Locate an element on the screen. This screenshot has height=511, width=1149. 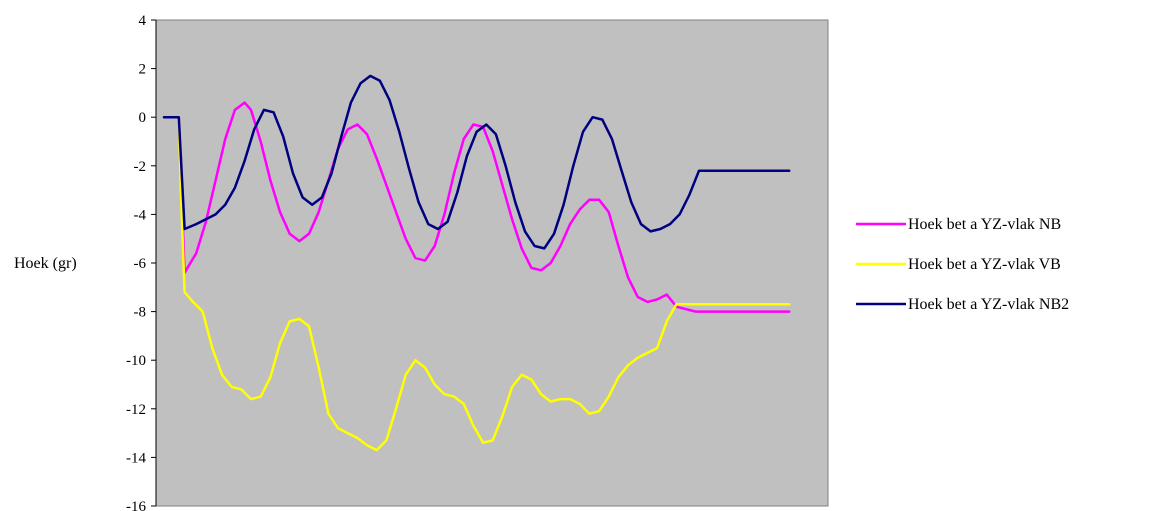
y-tick-label: -10 is located at coordinates (136, 361).